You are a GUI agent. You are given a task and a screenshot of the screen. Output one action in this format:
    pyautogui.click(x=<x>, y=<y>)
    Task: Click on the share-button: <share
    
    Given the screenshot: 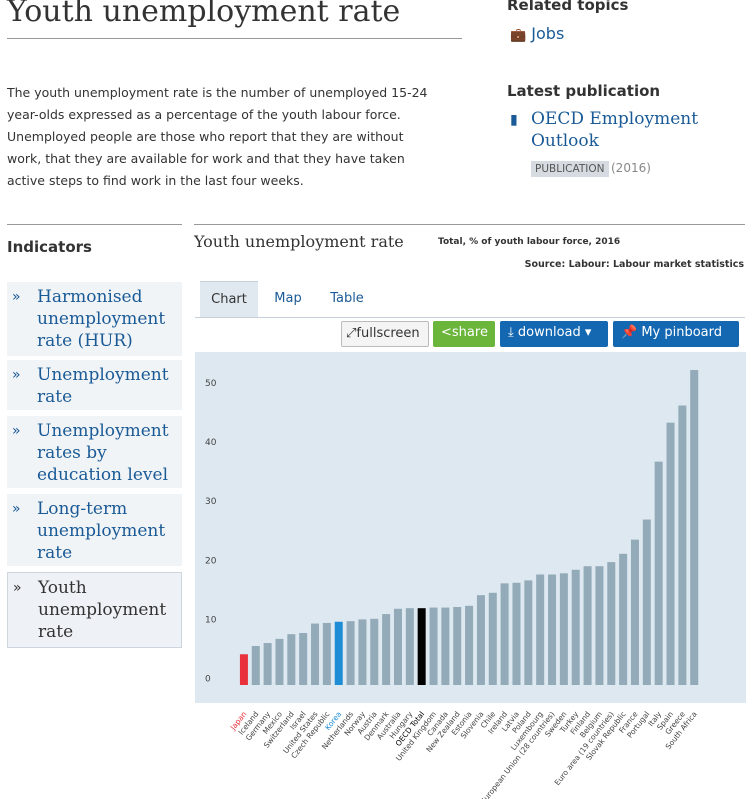 What is the action you would take?
    pyautogui.click(x=464, y=334)
    